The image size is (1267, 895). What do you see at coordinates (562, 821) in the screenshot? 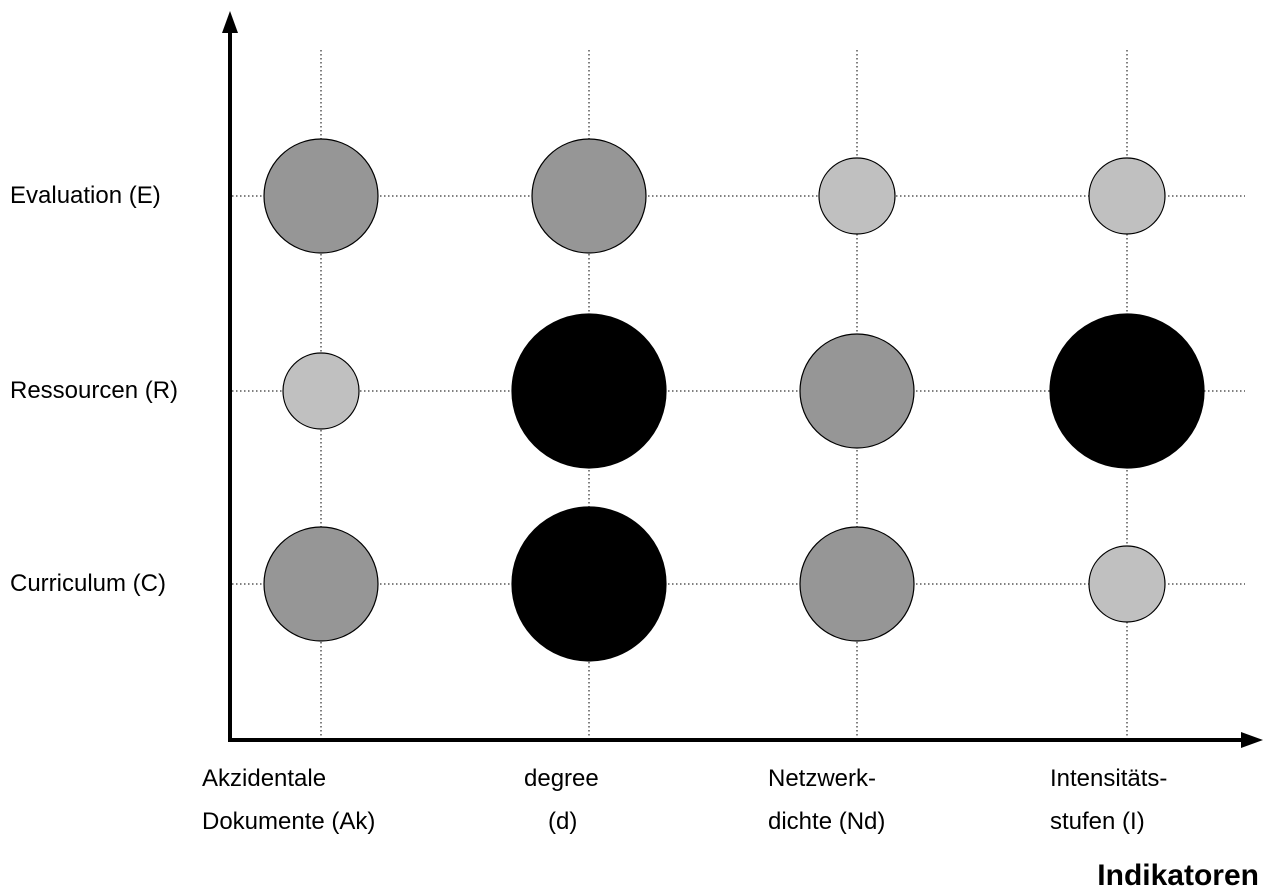
I see `x-tick-label-d-line2: (d)` at bounding box center [562, 821].